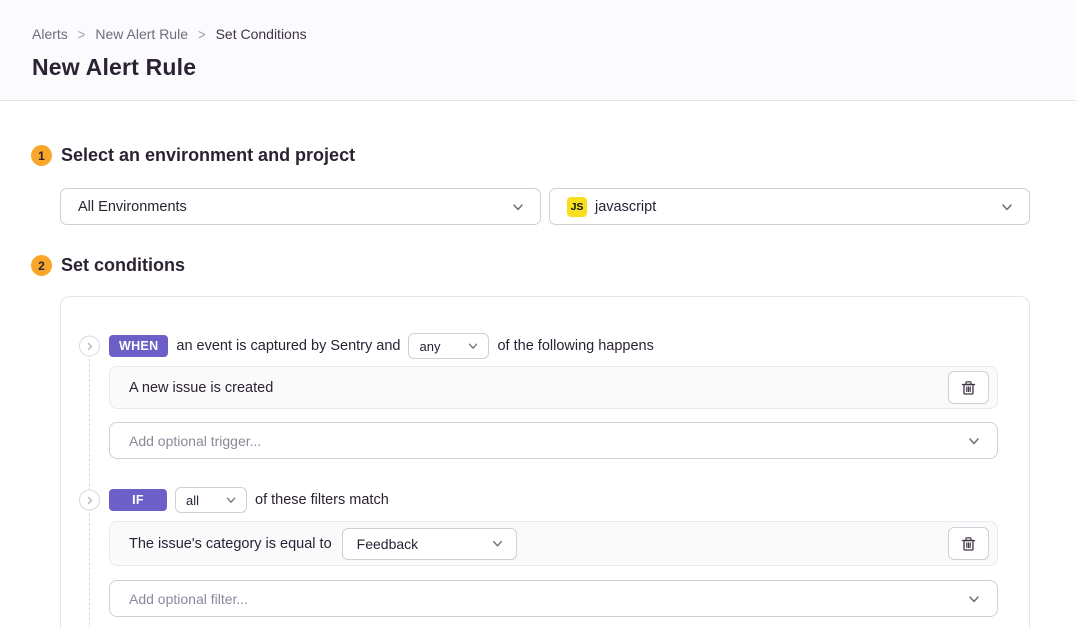 Image resolution: width=1076 pixels, height=628 pixels. I want to click on delete-filter-button, so click(968, 543).